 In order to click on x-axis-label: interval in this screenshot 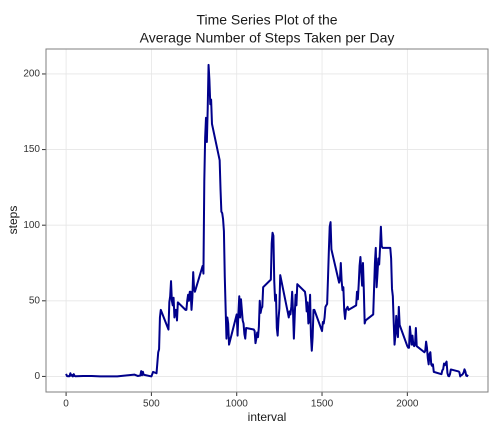, I will do `click(267, 417)`.